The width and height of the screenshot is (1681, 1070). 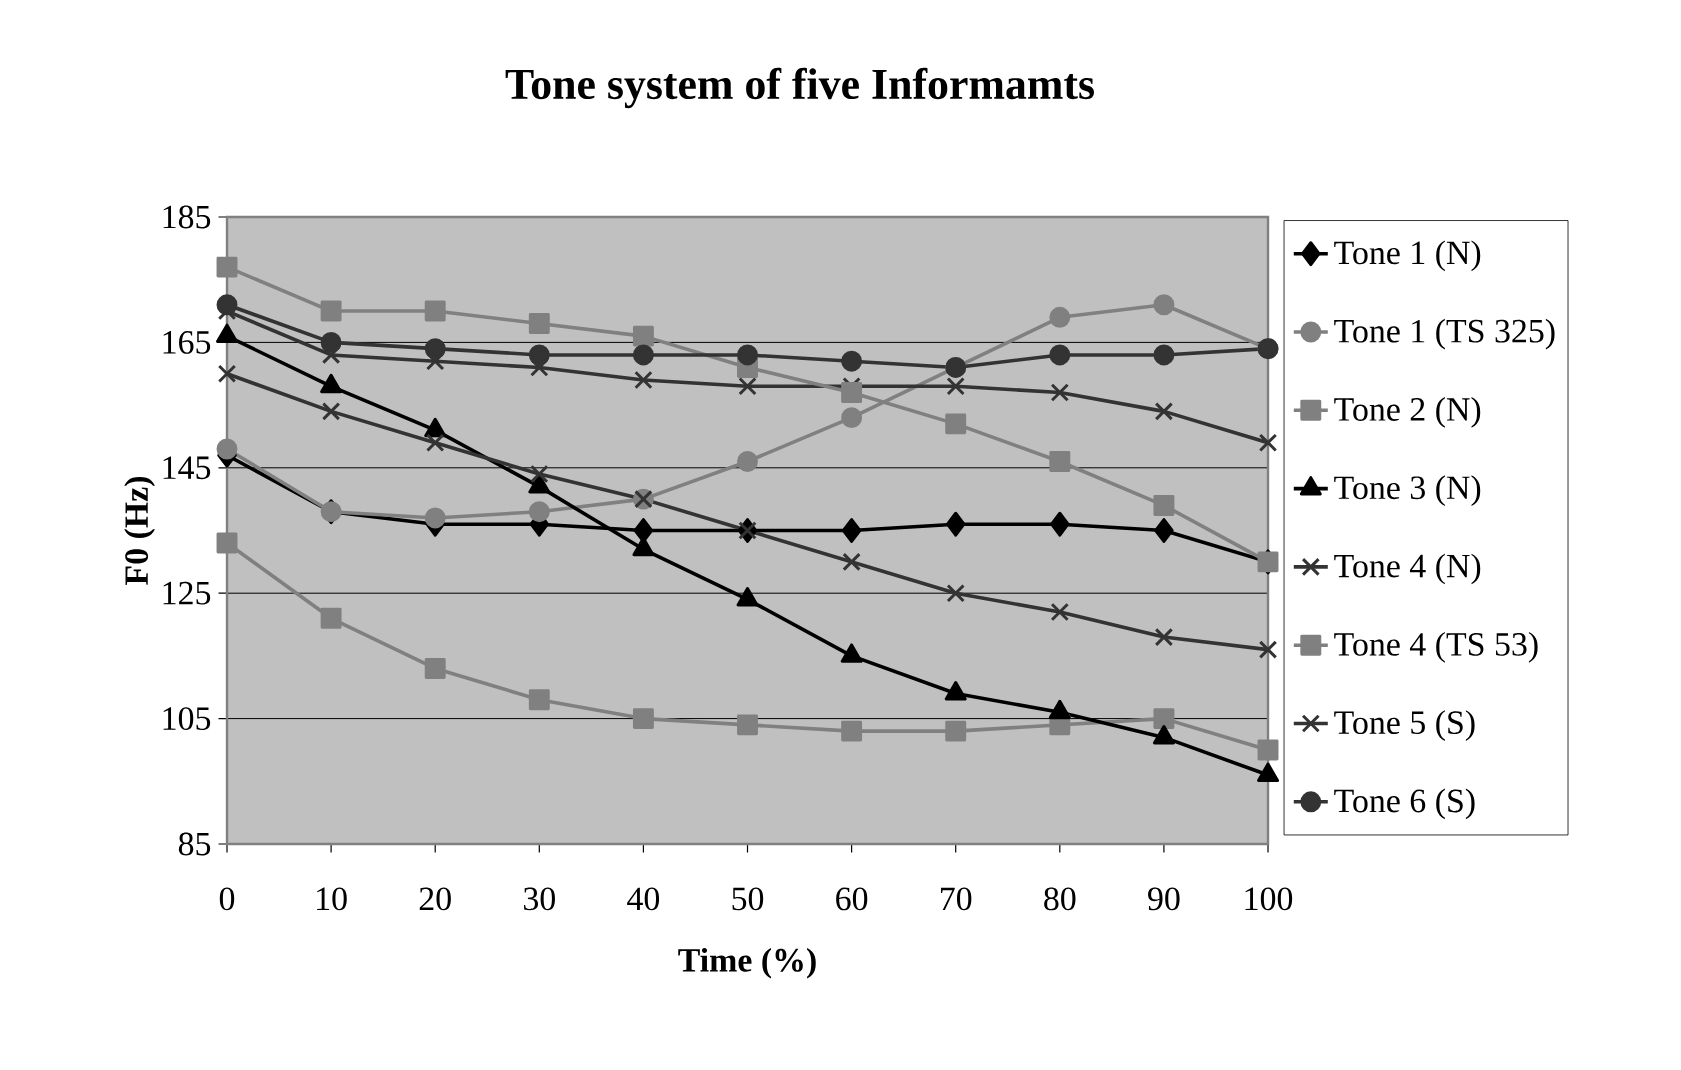 I want to click on y-tick-label: 145, so click(x=187, y=468).